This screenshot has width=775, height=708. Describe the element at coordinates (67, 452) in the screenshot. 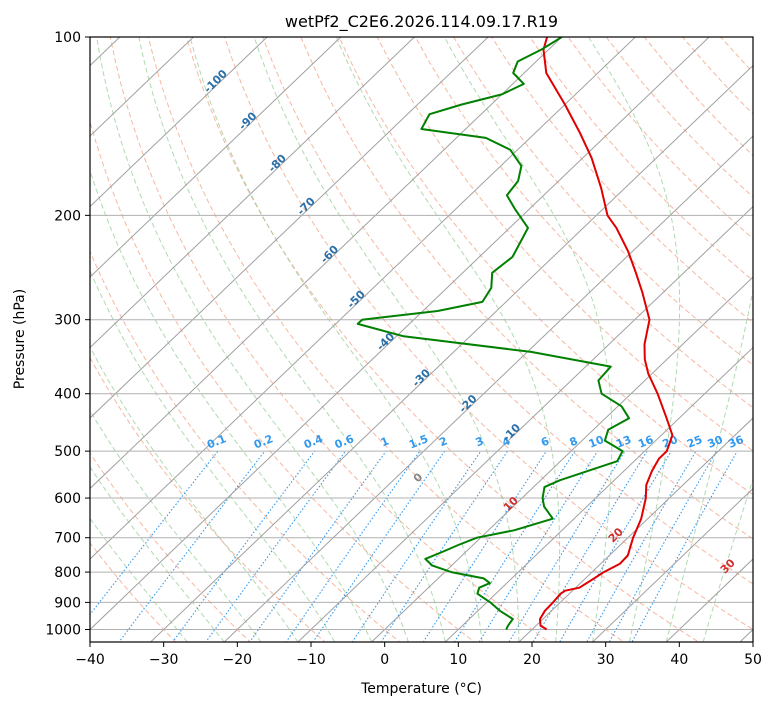

I see `y-tick-label: 500` at that location.